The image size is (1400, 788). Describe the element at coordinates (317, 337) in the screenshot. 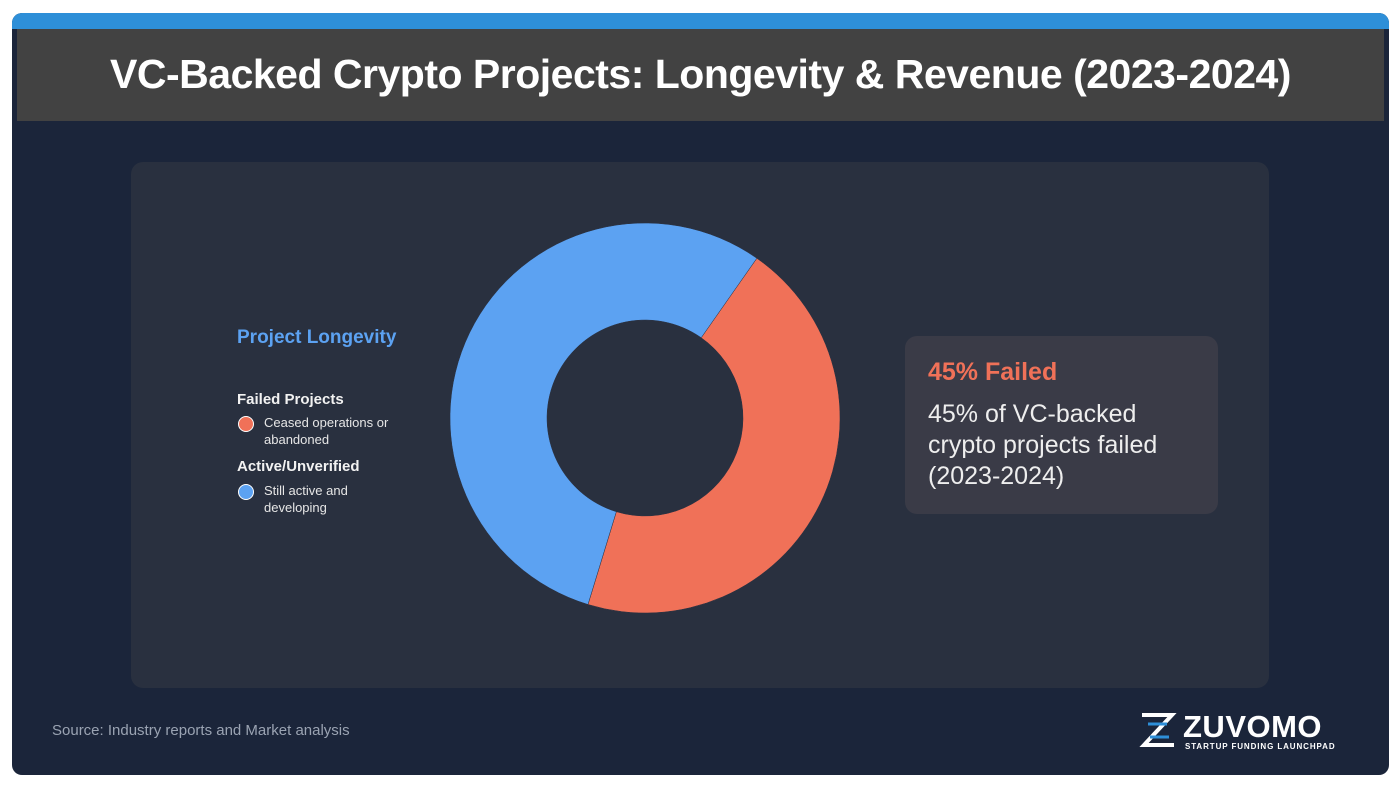

I see `legend-heading: Project Longevity` at that location.